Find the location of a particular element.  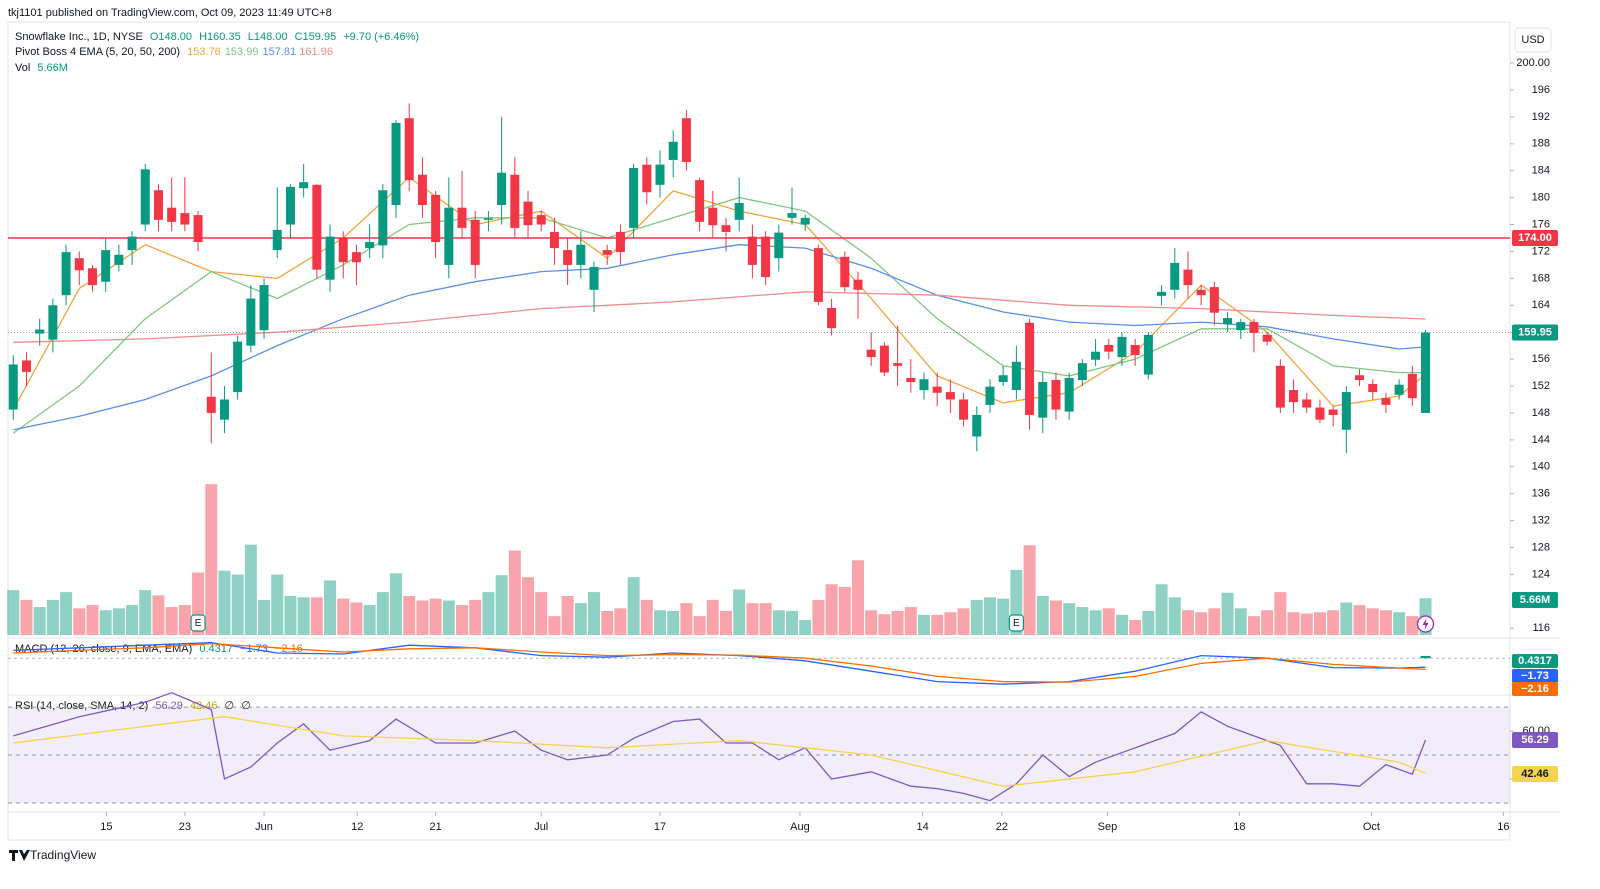

currency-button is located at coordinates (1533, 40).